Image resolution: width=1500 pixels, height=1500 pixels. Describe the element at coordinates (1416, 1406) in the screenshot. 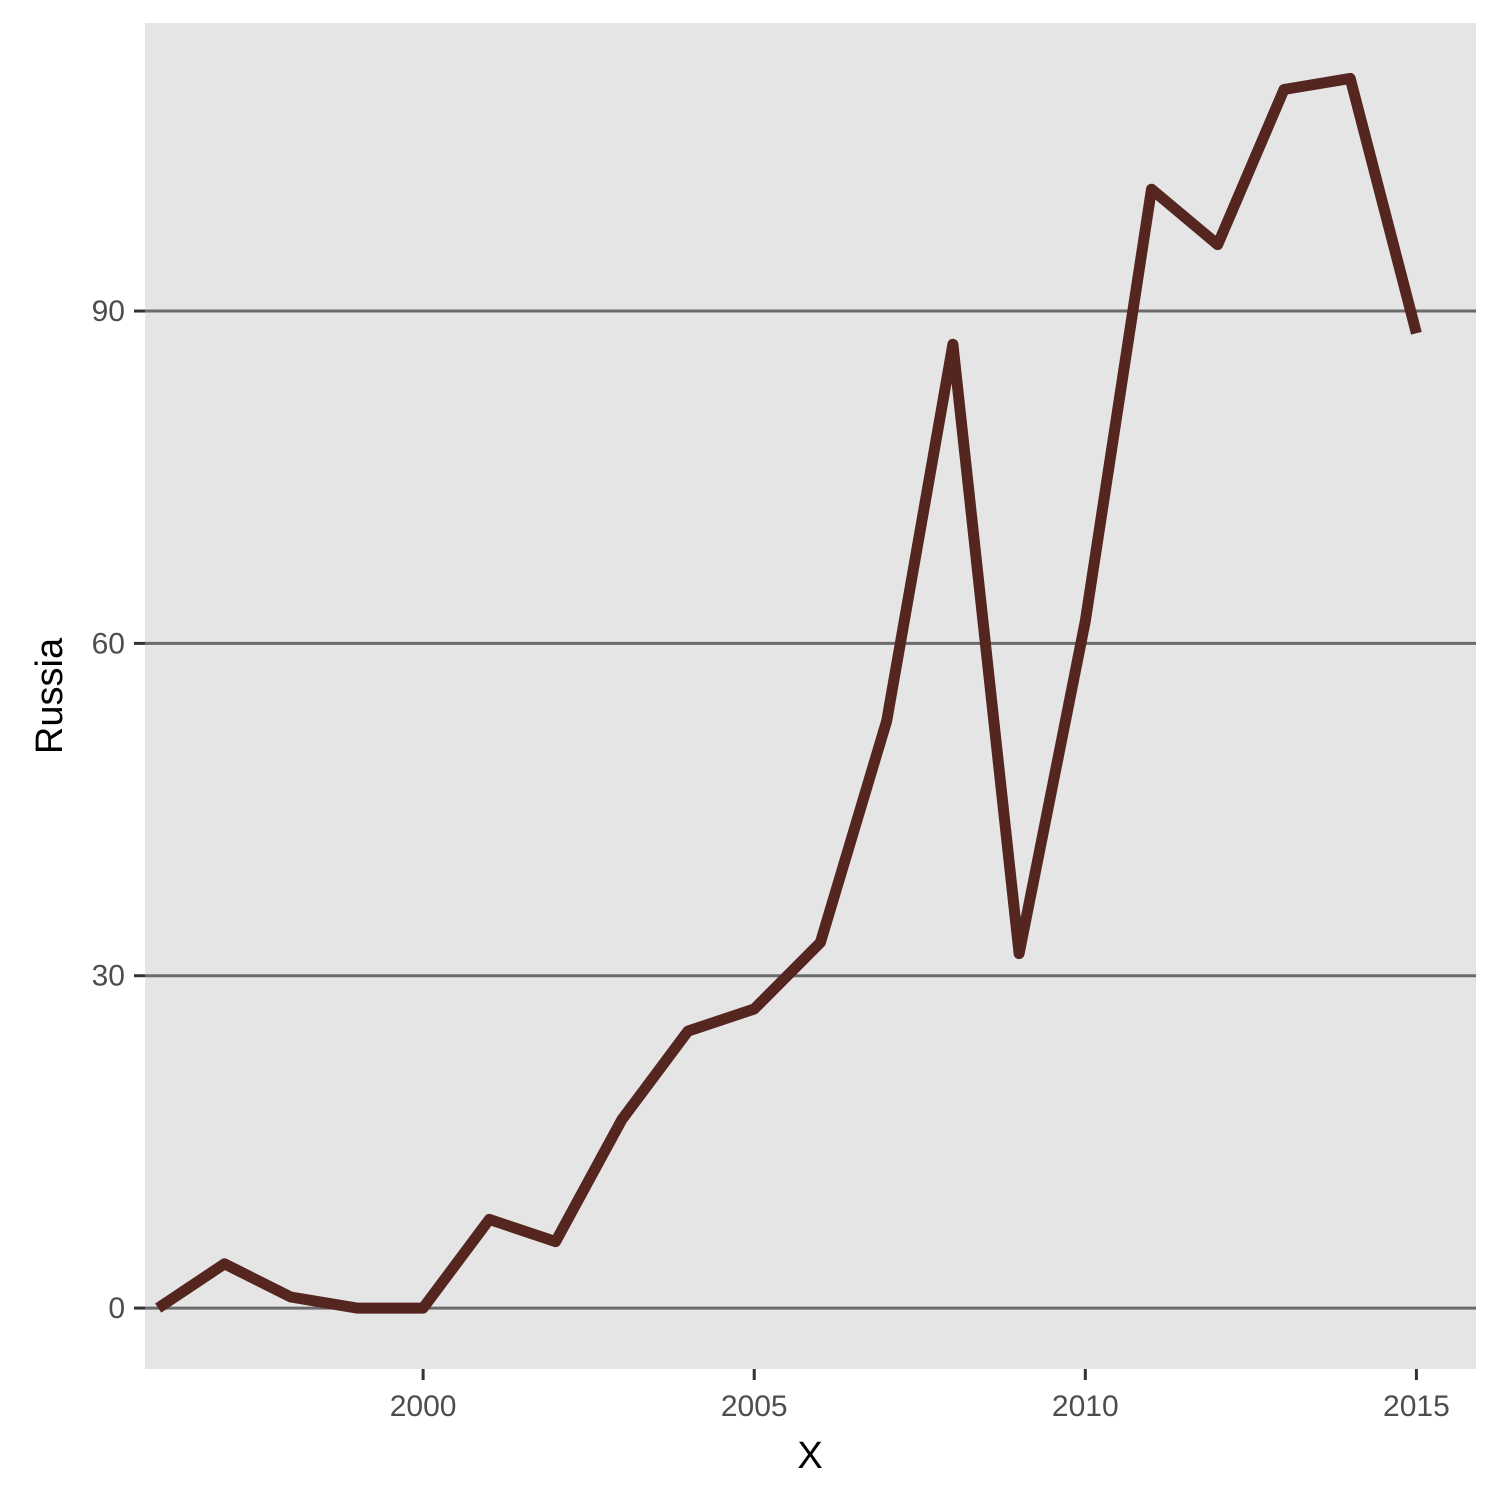

I see `x-tick-label: 2015` at that location.